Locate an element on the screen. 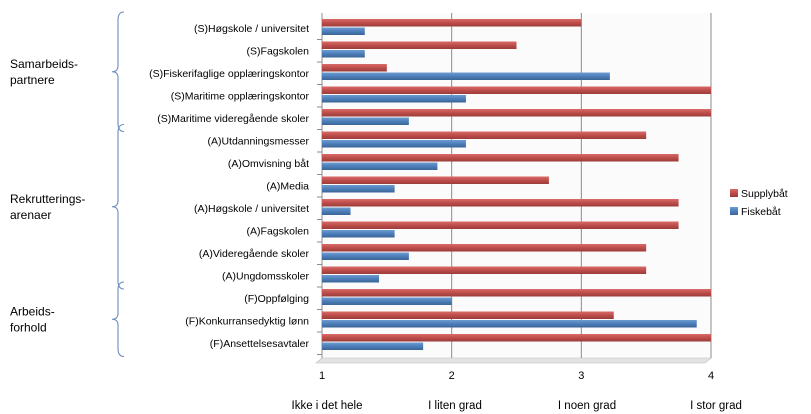 The image size is (811, 414). legend-label: Supplybåt is located at coordinates (764, 194).